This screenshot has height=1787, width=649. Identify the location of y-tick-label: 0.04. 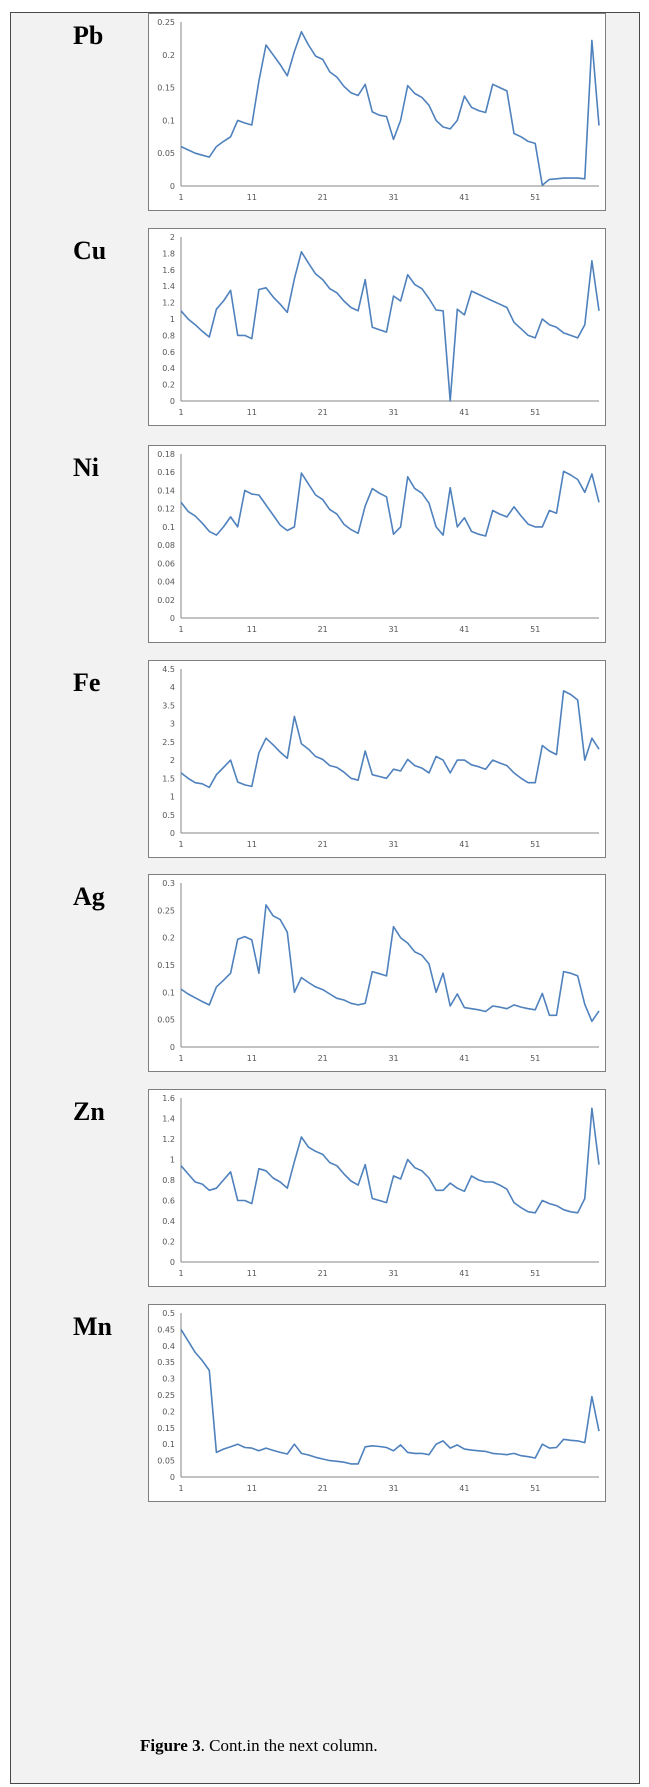
(166, 582).